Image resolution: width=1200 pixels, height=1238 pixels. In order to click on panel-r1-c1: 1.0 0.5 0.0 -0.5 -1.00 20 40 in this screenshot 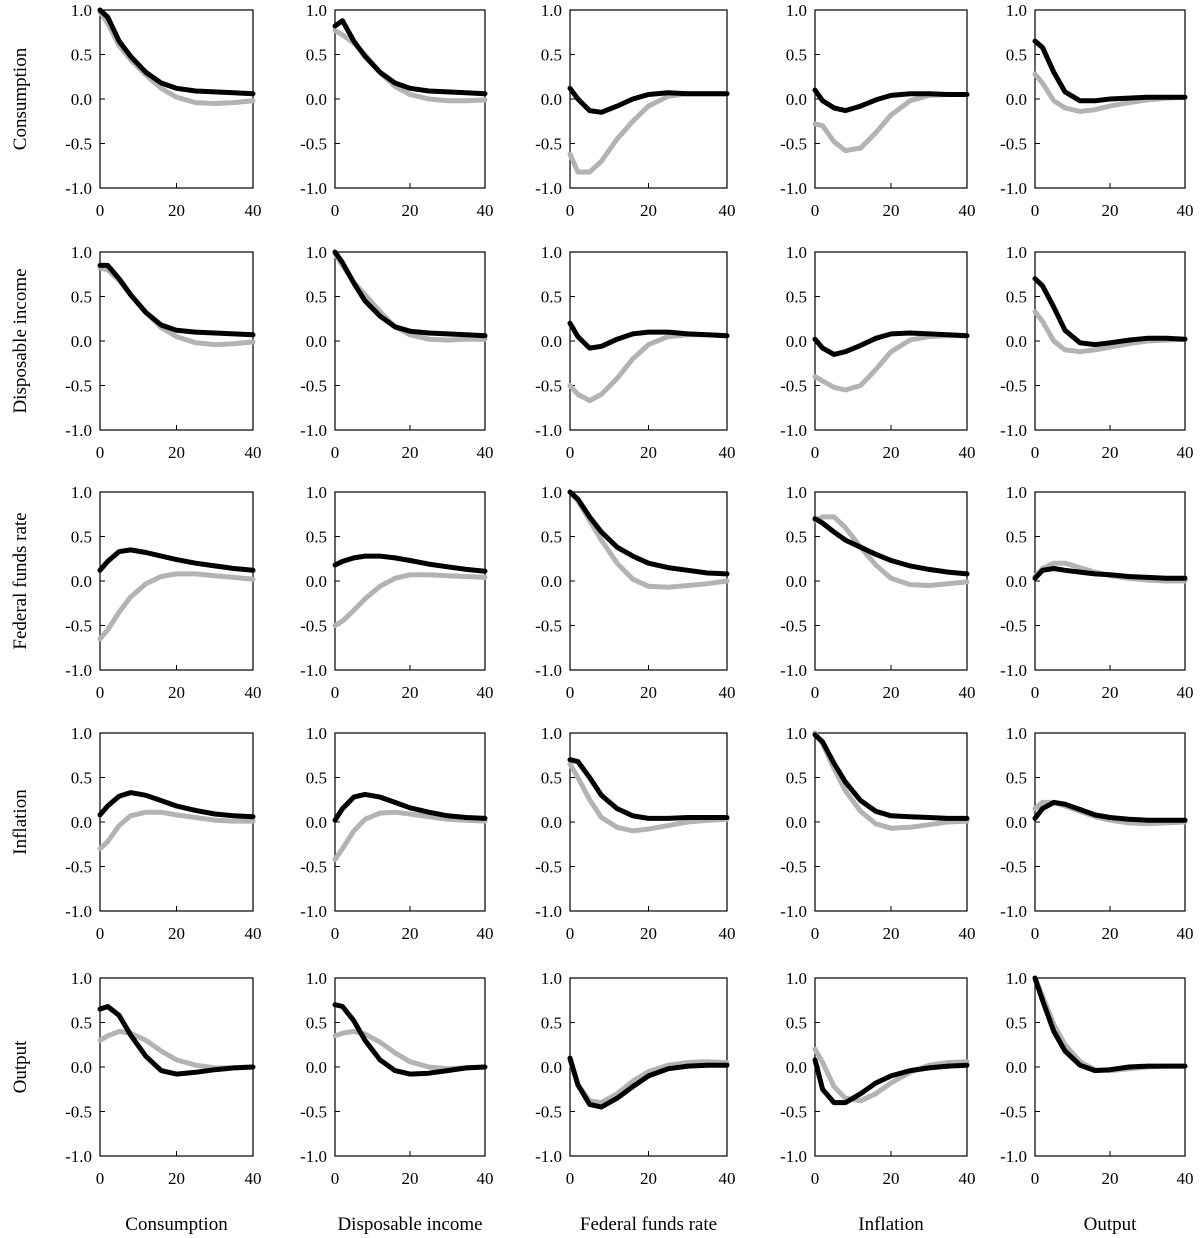, I will do `click(163, 110)`.